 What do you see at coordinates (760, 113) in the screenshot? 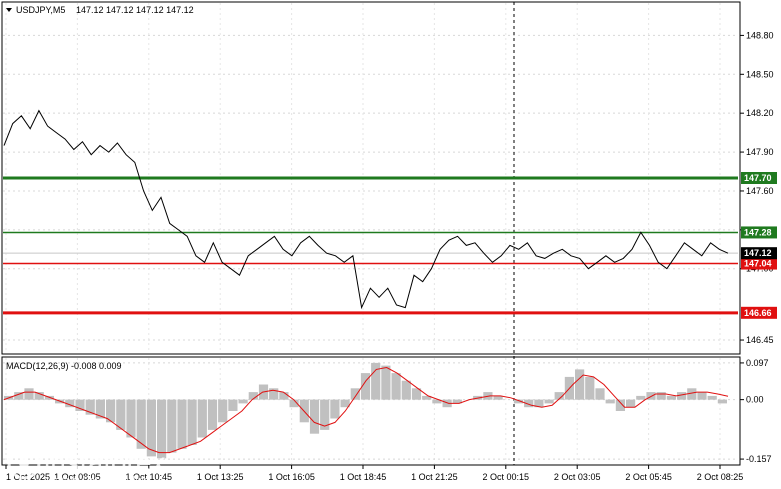
I see `price-tick-label: 148.20` at bounding box center [760, 113].